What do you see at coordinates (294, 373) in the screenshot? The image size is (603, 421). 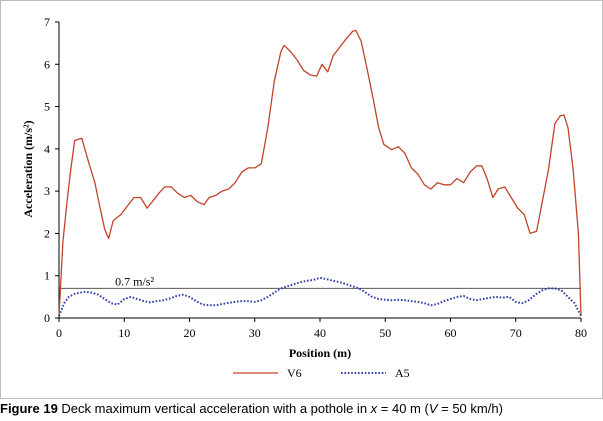 I see `legend-label-v6: V6` at bounding box center [294, 373].